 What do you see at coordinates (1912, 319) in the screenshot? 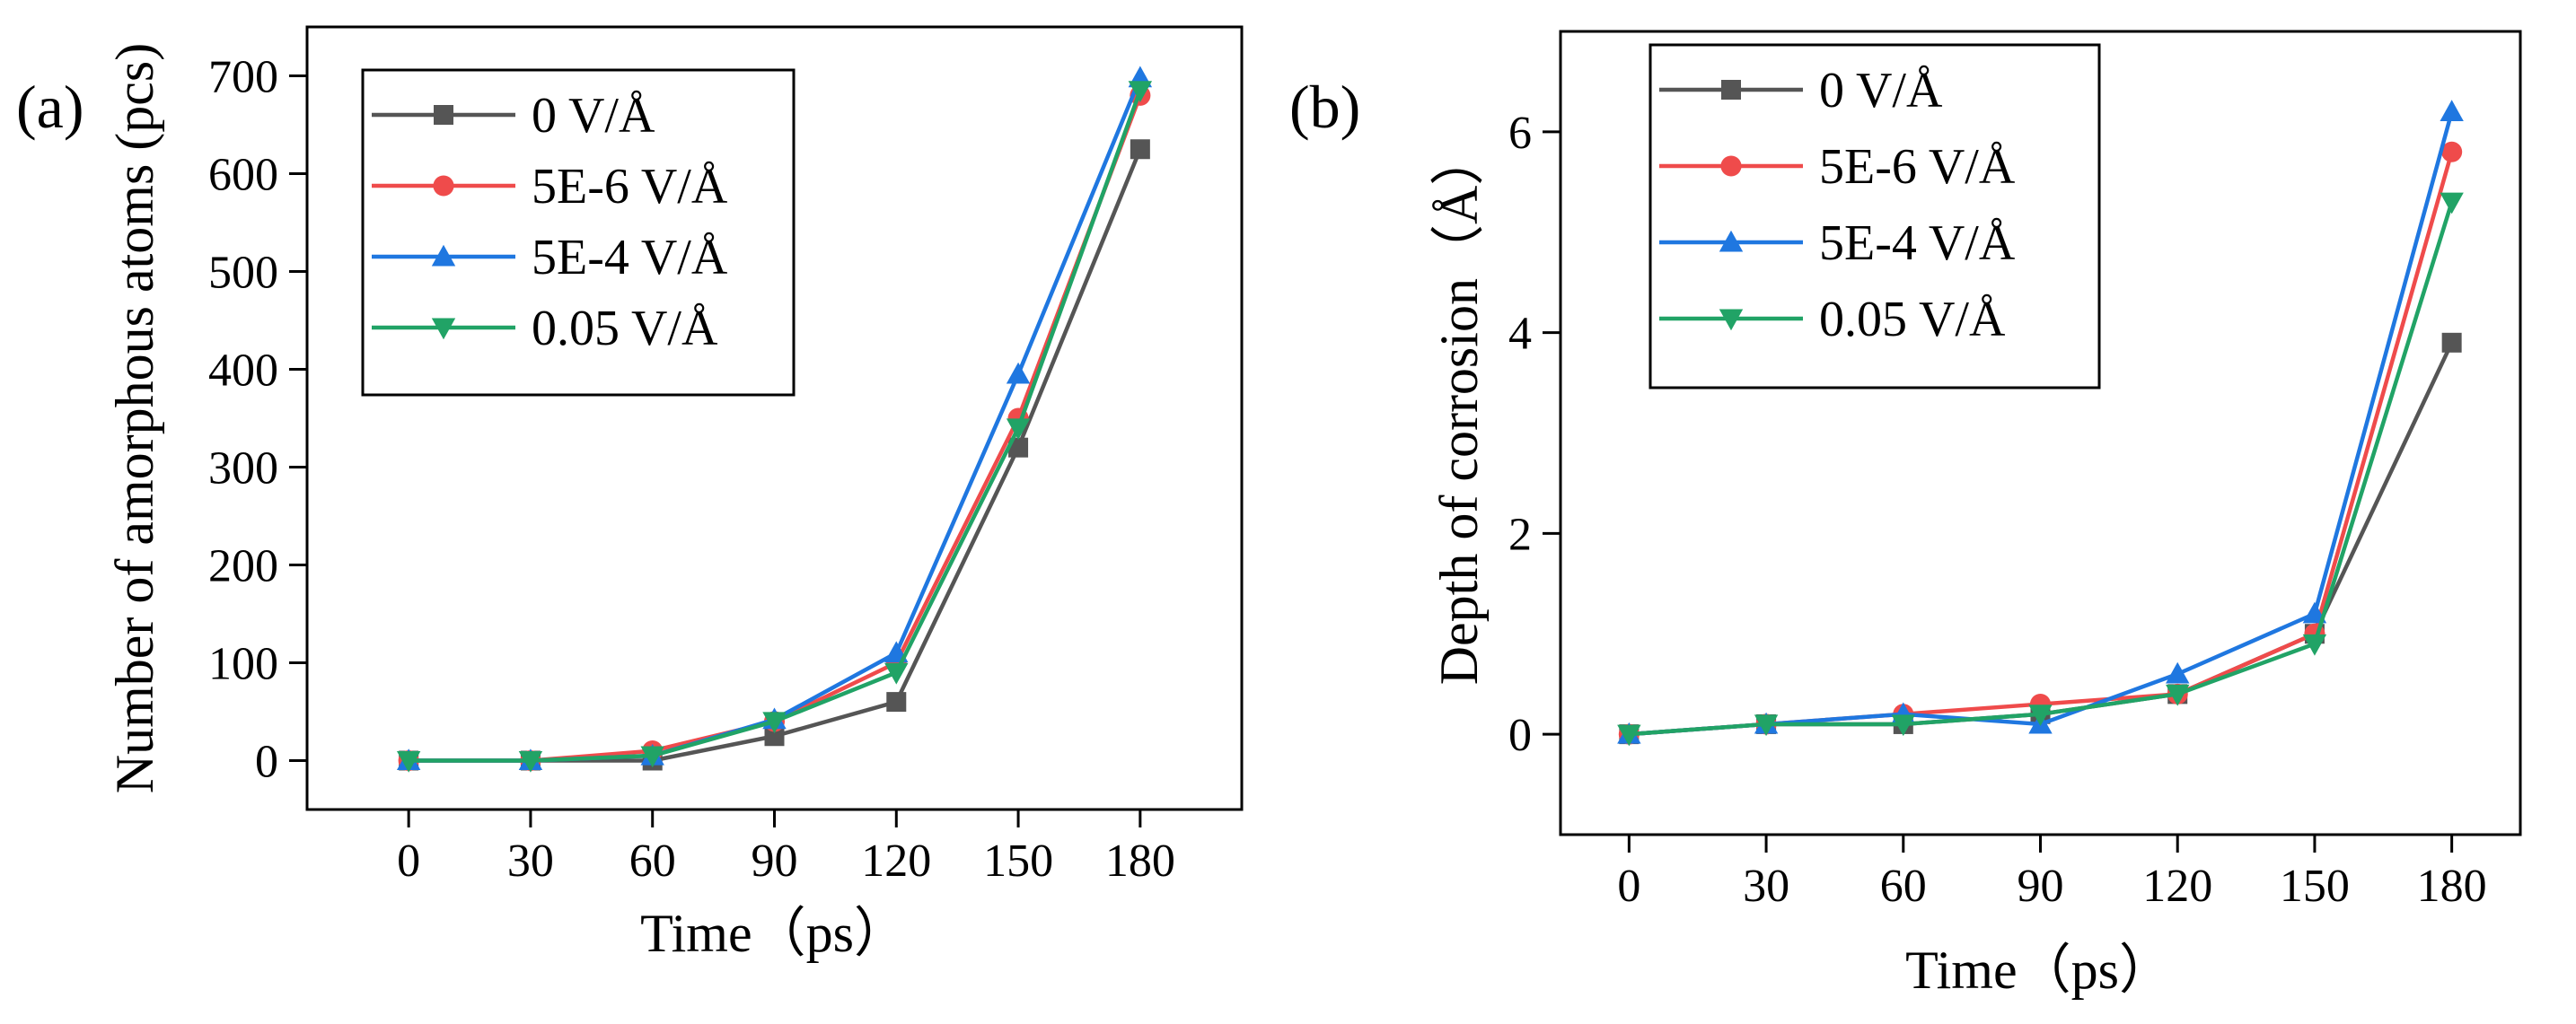
I see `legend-label-b: 0.05 V/Å` at bounding box center [1912, 319].